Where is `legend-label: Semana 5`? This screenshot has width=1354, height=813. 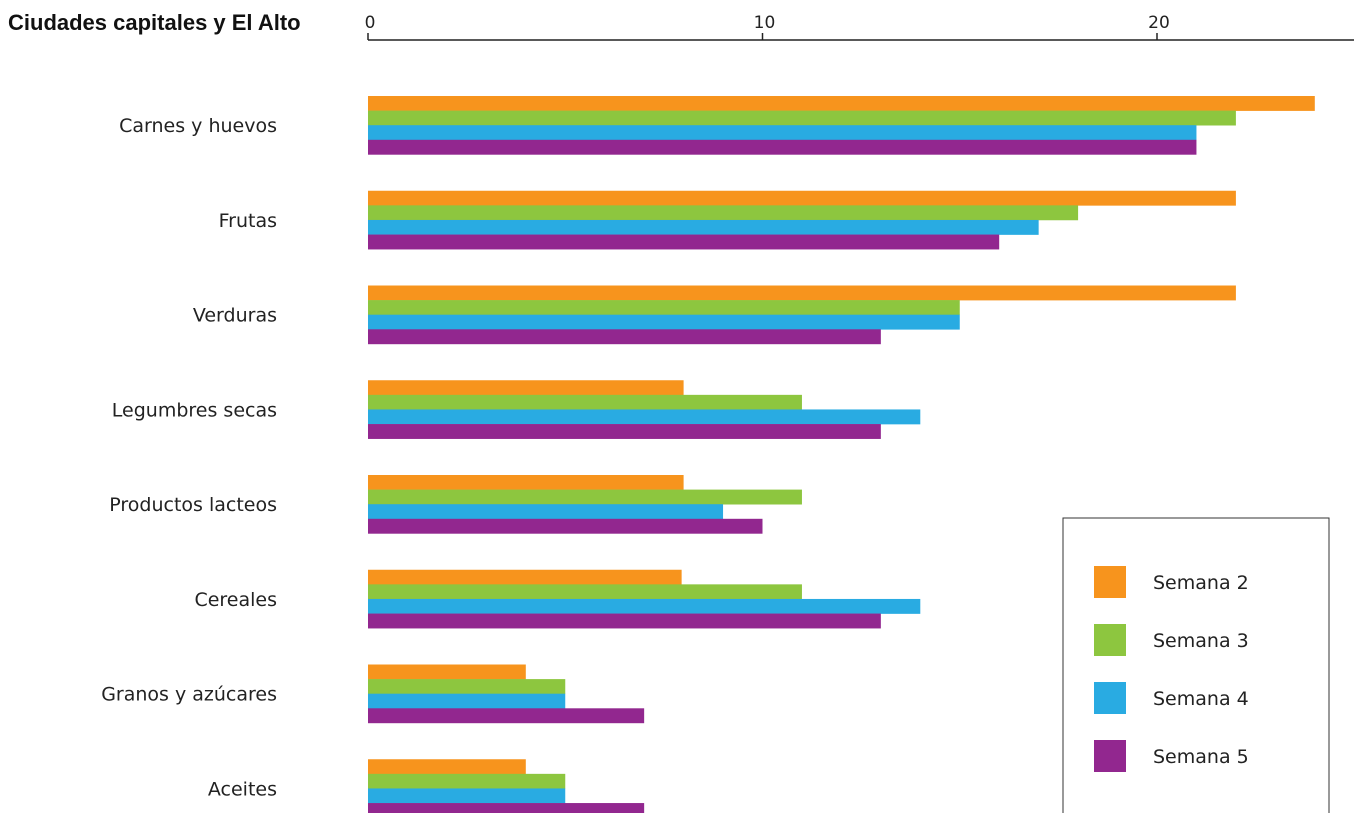 legend-label: Semana 5 is located at coordinates (1201, 757).